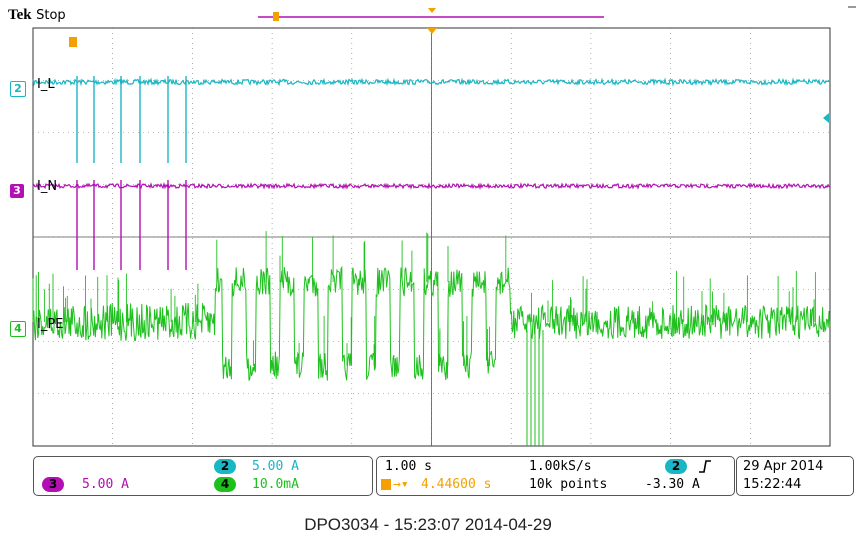 The image size is (856, 548). Describe the element at coordinates (795, 476) in the screenshot. I see `datetime-panel: 29 Apr 2014 15:22:44` at that location.